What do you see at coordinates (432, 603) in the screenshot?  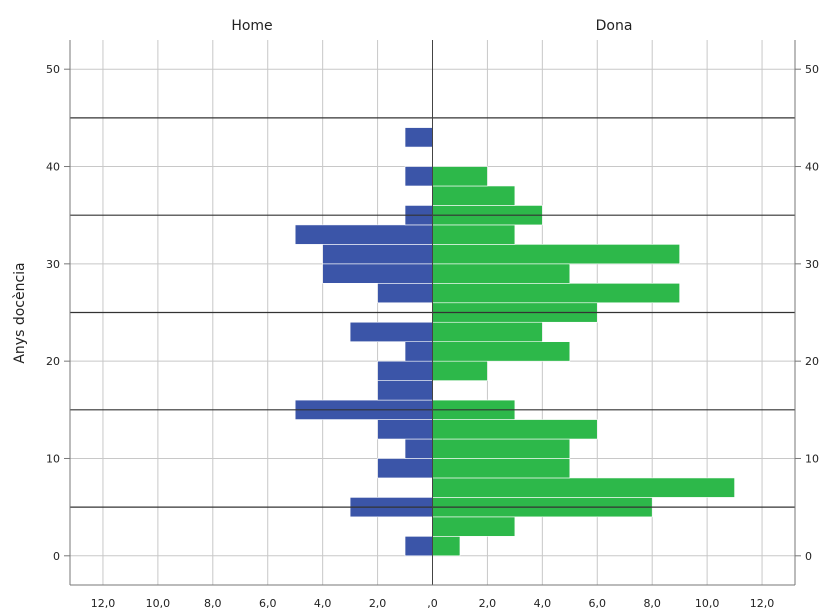 I see `x-tick-label: ,0` at bounding box center [432, 603].